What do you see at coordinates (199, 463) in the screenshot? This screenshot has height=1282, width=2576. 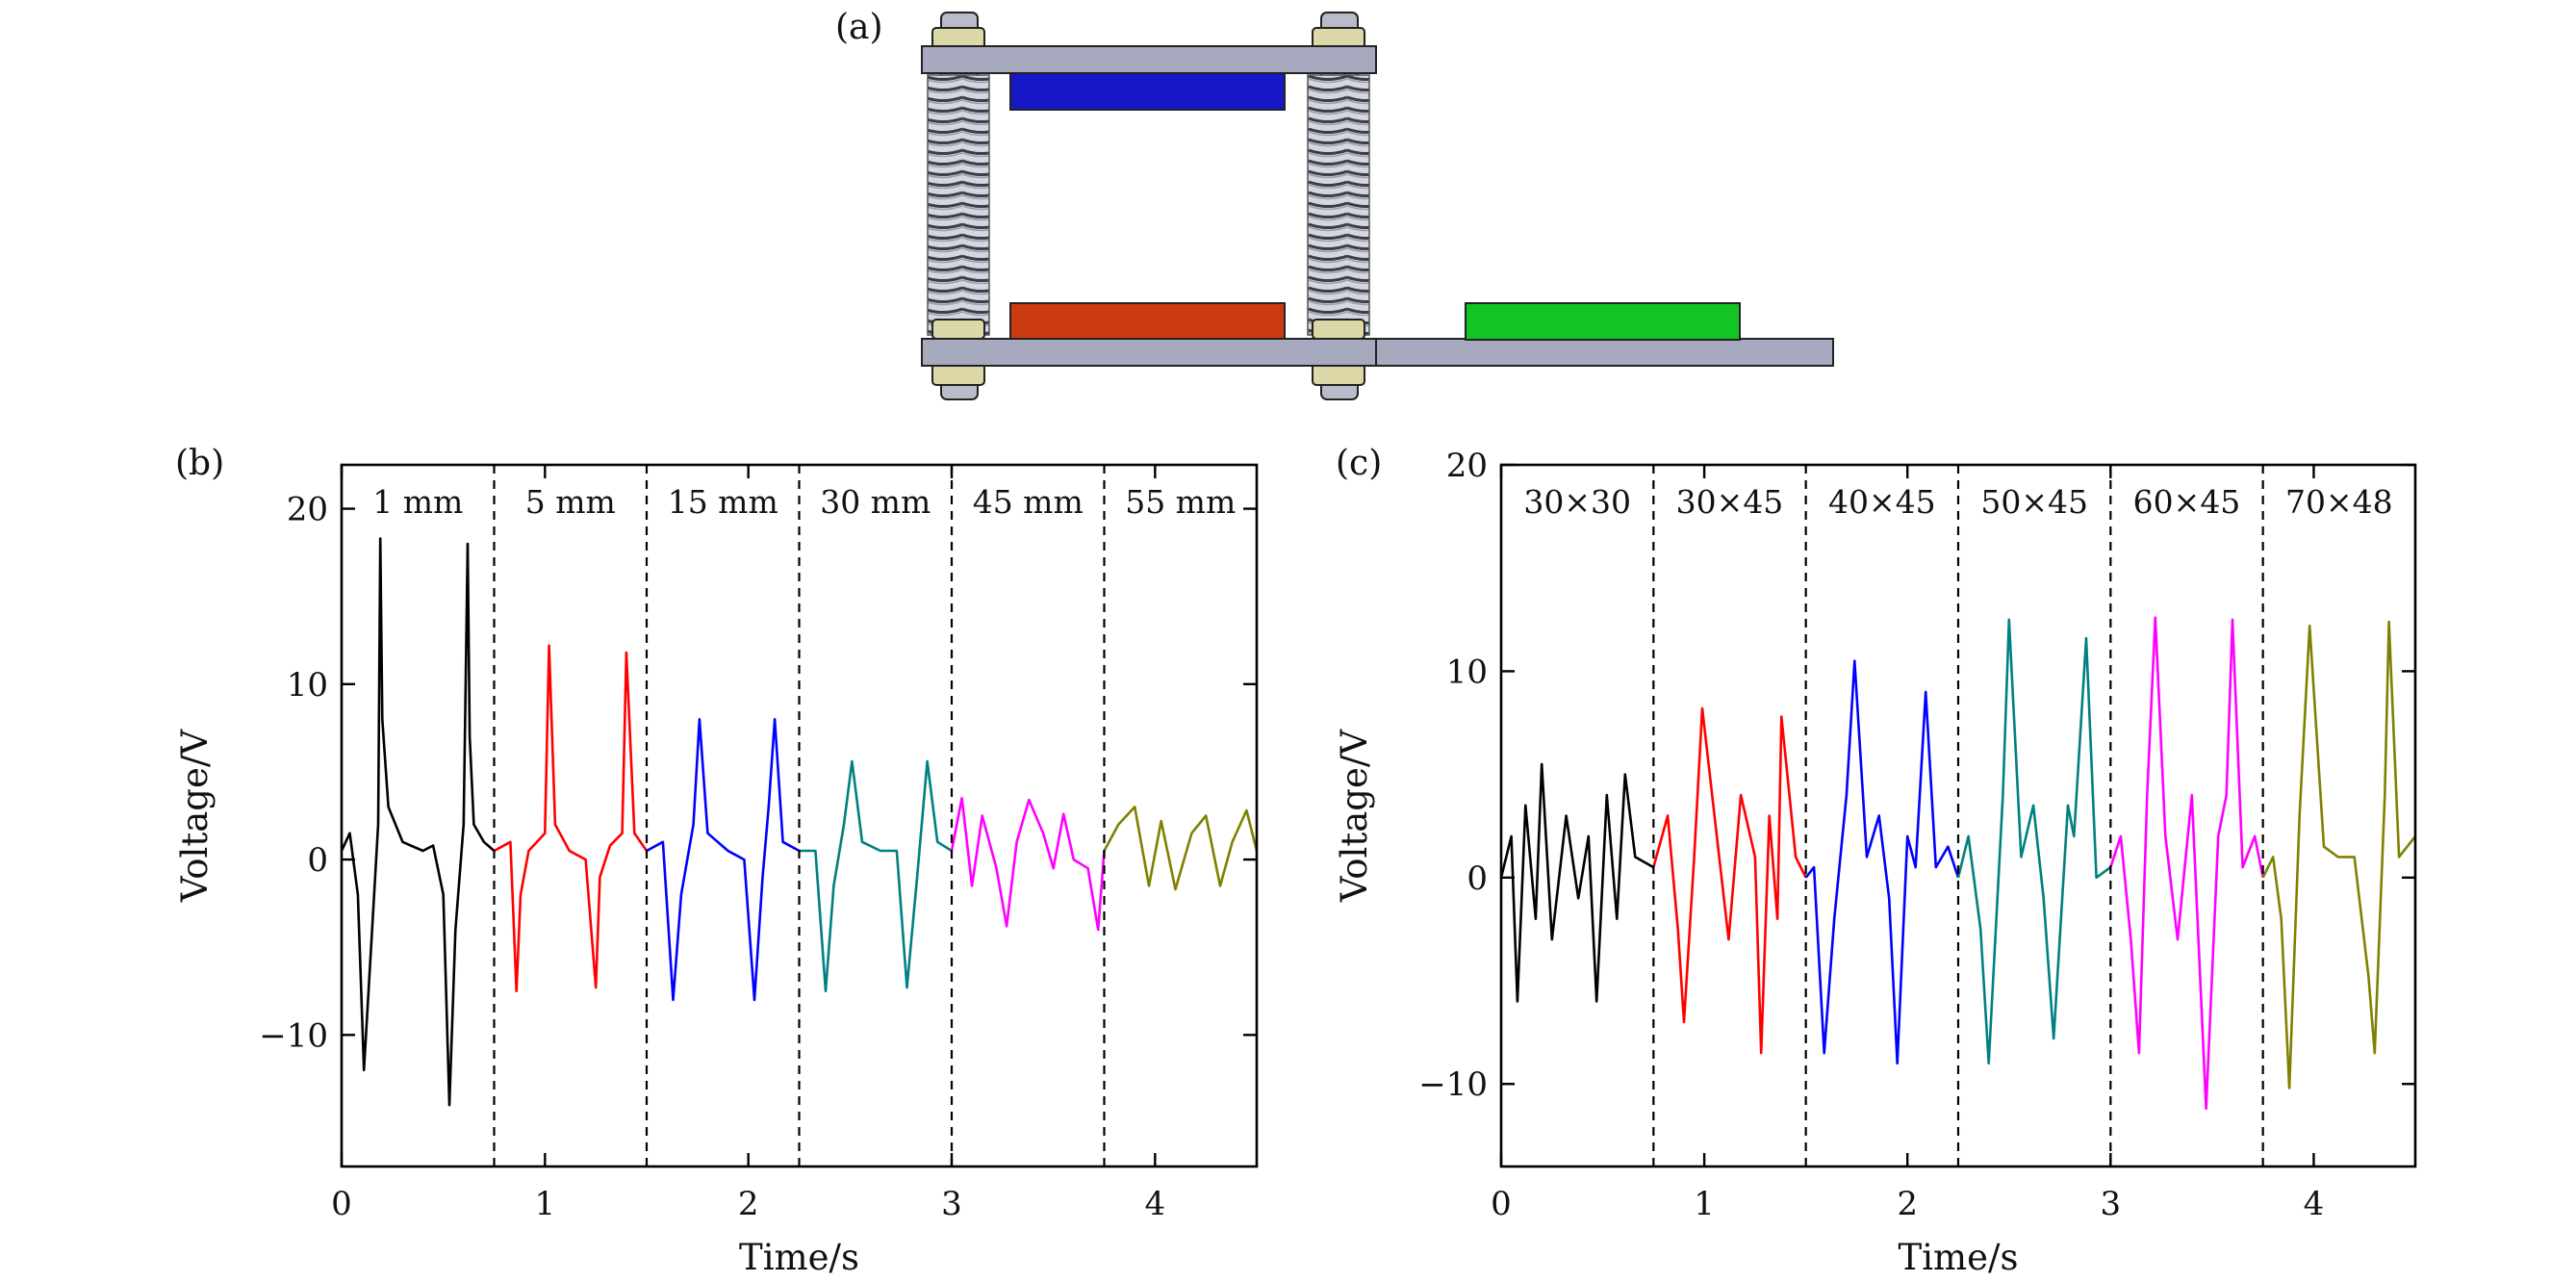 I see `panel-b-label: (b)` at bounding box center [199, 463].